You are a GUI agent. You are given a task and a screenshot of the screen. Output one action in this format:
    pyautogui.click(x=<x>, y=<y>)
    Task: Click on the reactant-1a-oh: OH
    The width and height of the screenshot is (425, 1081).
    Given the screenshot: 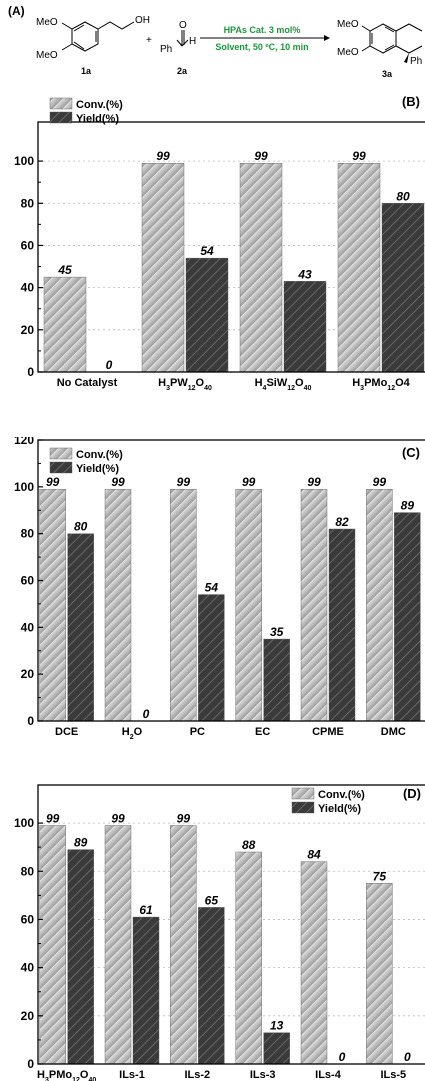 What is the action you would take?
    pyautogui.click(x=142, y=20)
    